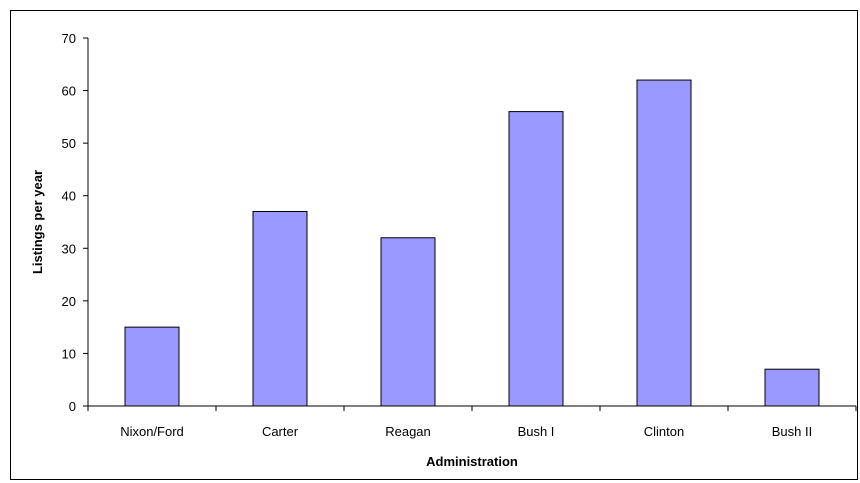 The width and height of the screenshot is (860, 483). I want to click on y-tick-label: 10, so click(69, 353).